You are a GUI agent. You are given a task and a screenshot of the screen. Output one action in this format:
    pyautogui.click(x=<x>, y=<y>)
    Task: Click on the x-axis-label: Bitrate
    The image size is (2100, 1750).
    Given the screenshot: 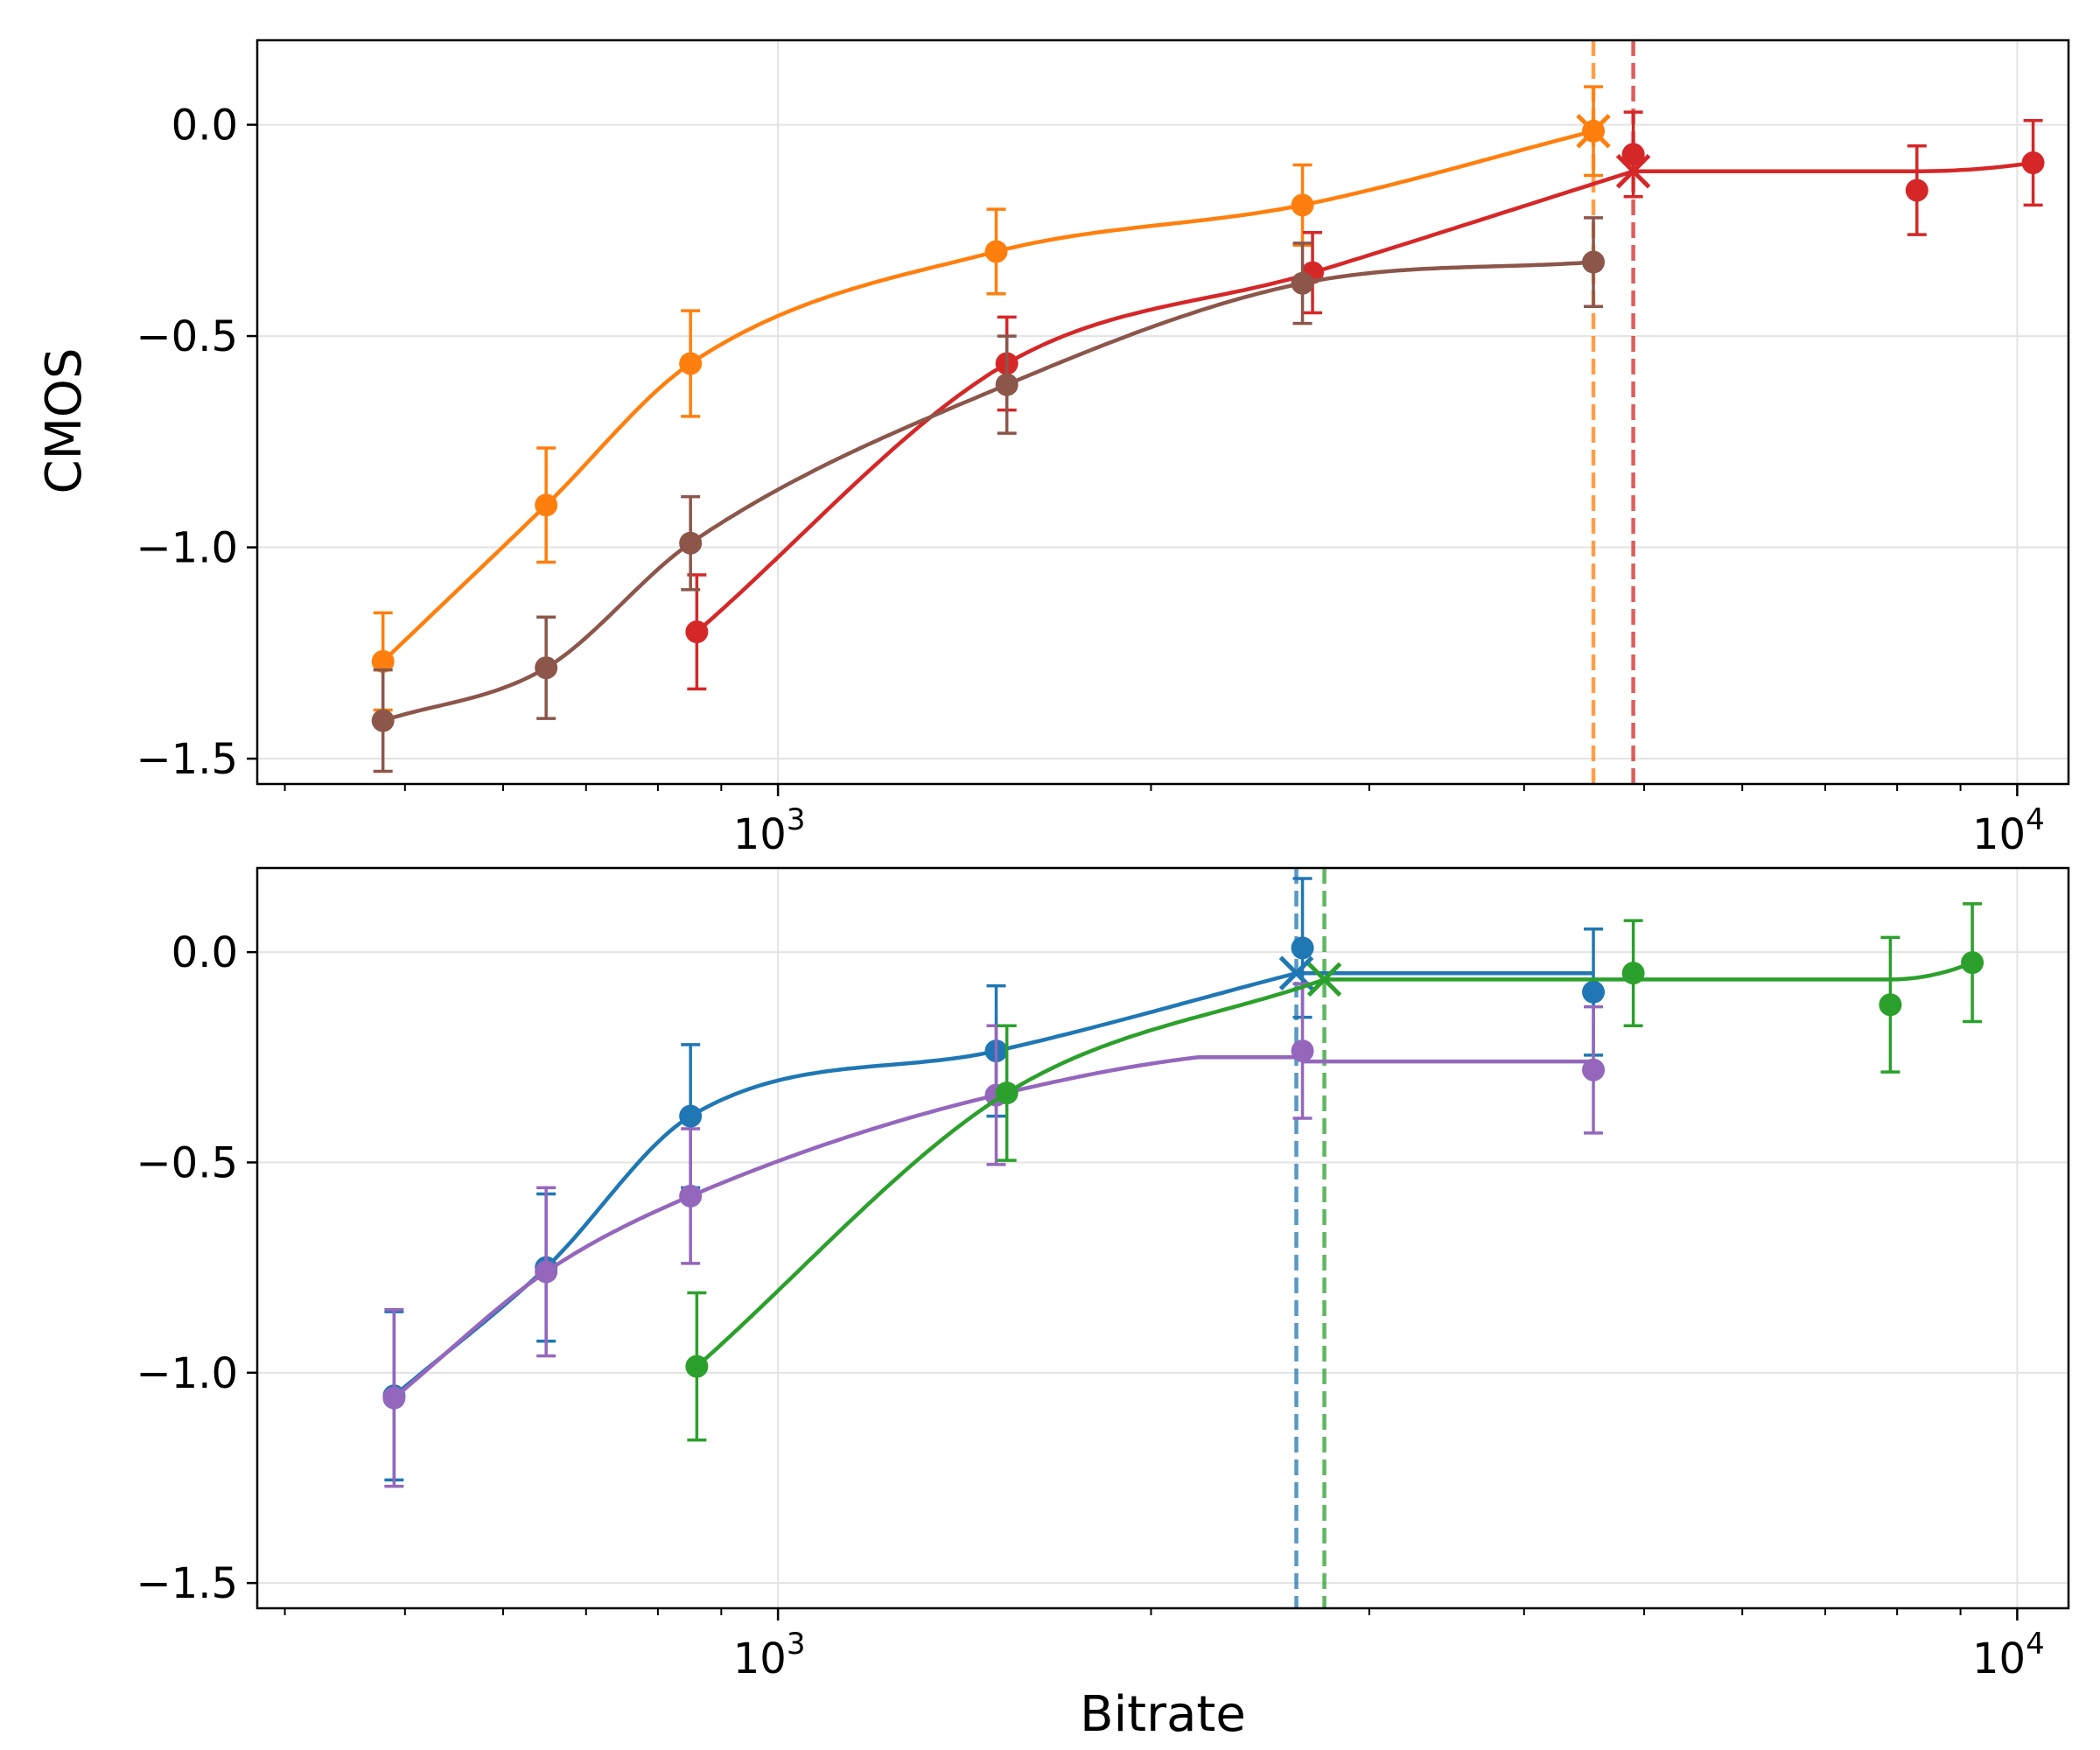 What is the action you would take?
    pyautogui.click(x=1163, y=1714)
    